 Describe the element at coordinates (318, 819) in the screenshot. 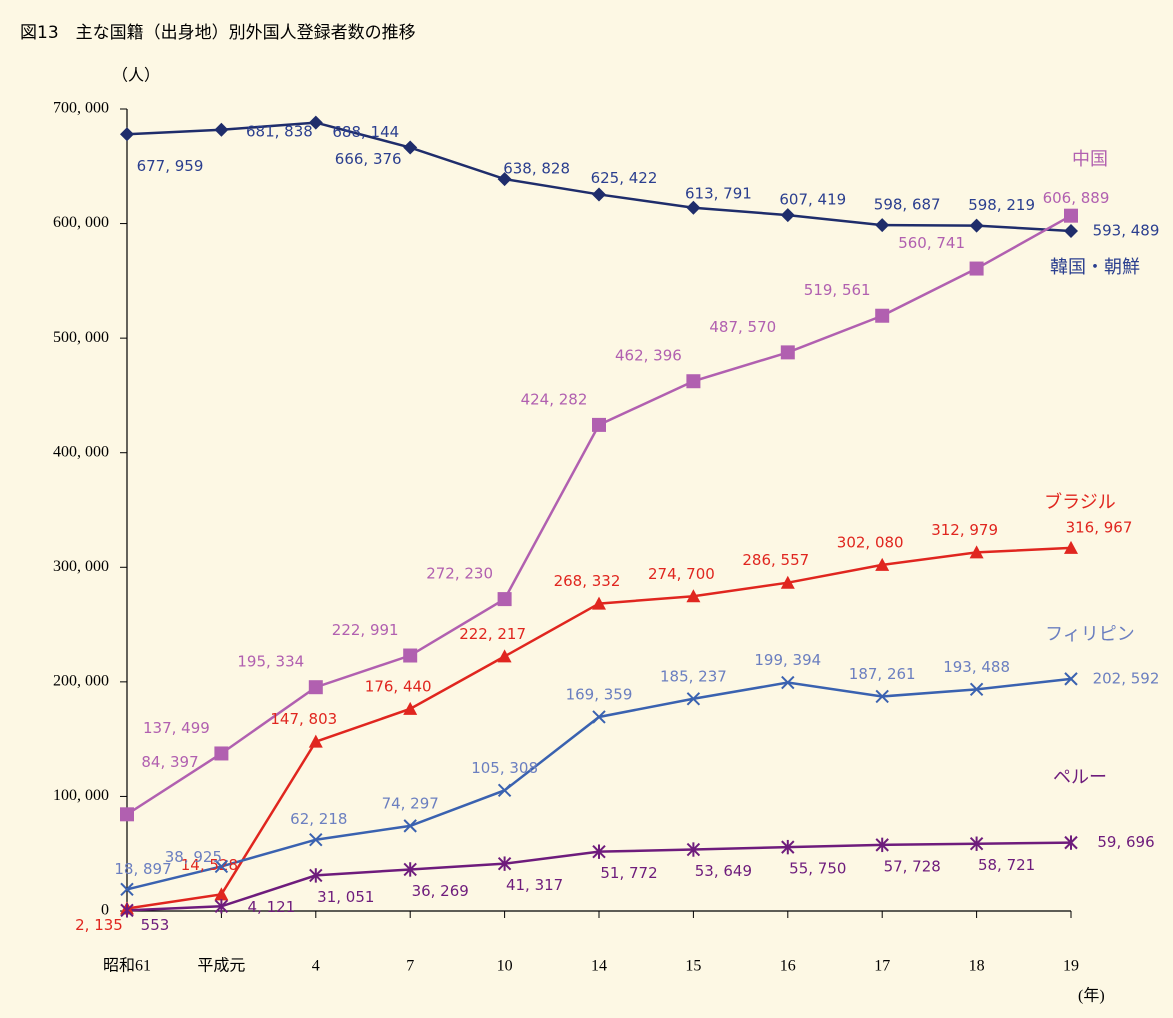

I see `data-label: 62, 218` at that location.